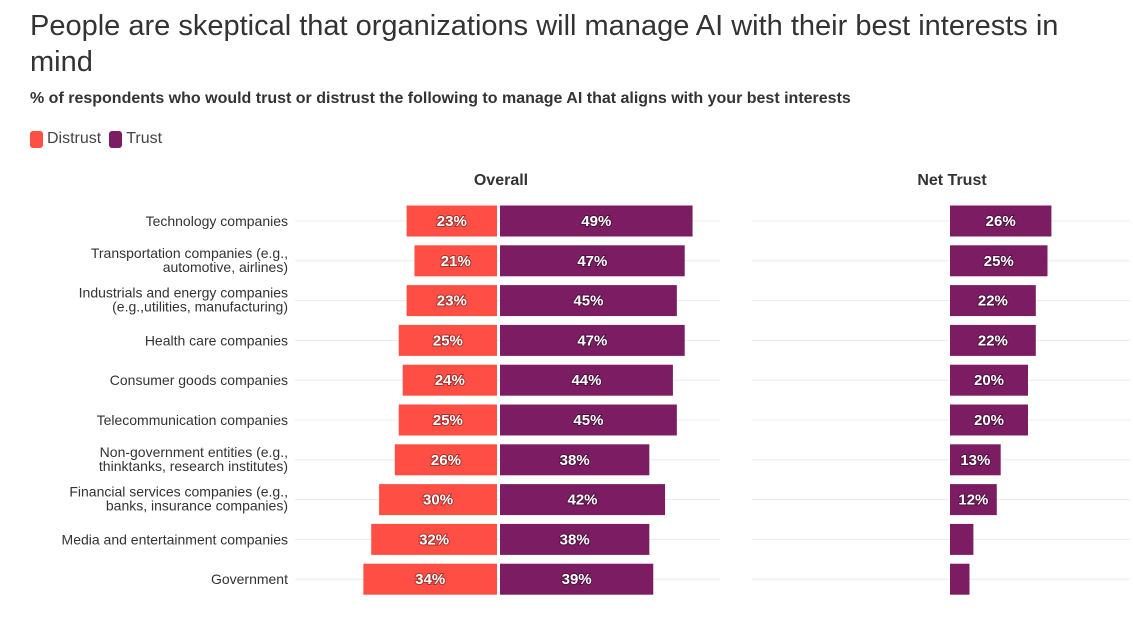 The height and width of the screenshot is (618, 1133). I want to click on category-label-line: Industrials and energy companies, so click(183, 293).